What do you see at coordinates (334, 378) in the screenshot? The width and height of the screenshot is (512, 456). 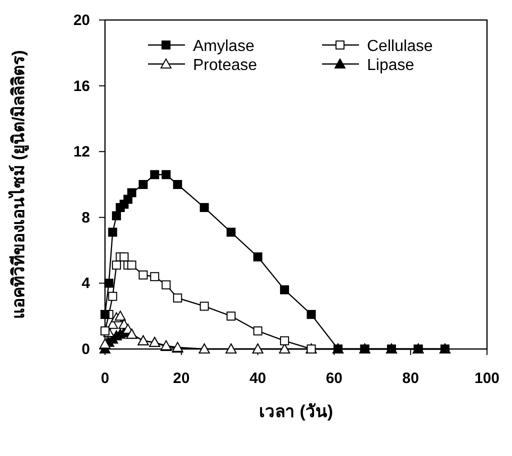 I see `x-tick-label: 60` at bounding box center [334, 378].